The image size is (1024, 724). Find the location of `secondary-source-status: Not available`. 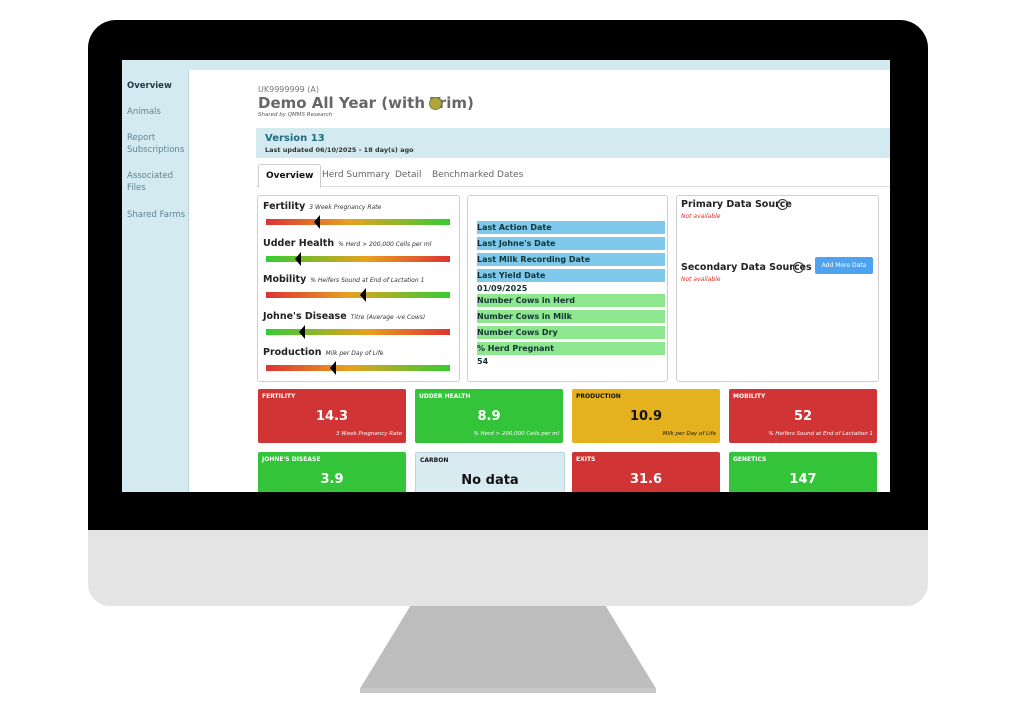

secondary-source-status: Not available is located at coordinates (701, 279).